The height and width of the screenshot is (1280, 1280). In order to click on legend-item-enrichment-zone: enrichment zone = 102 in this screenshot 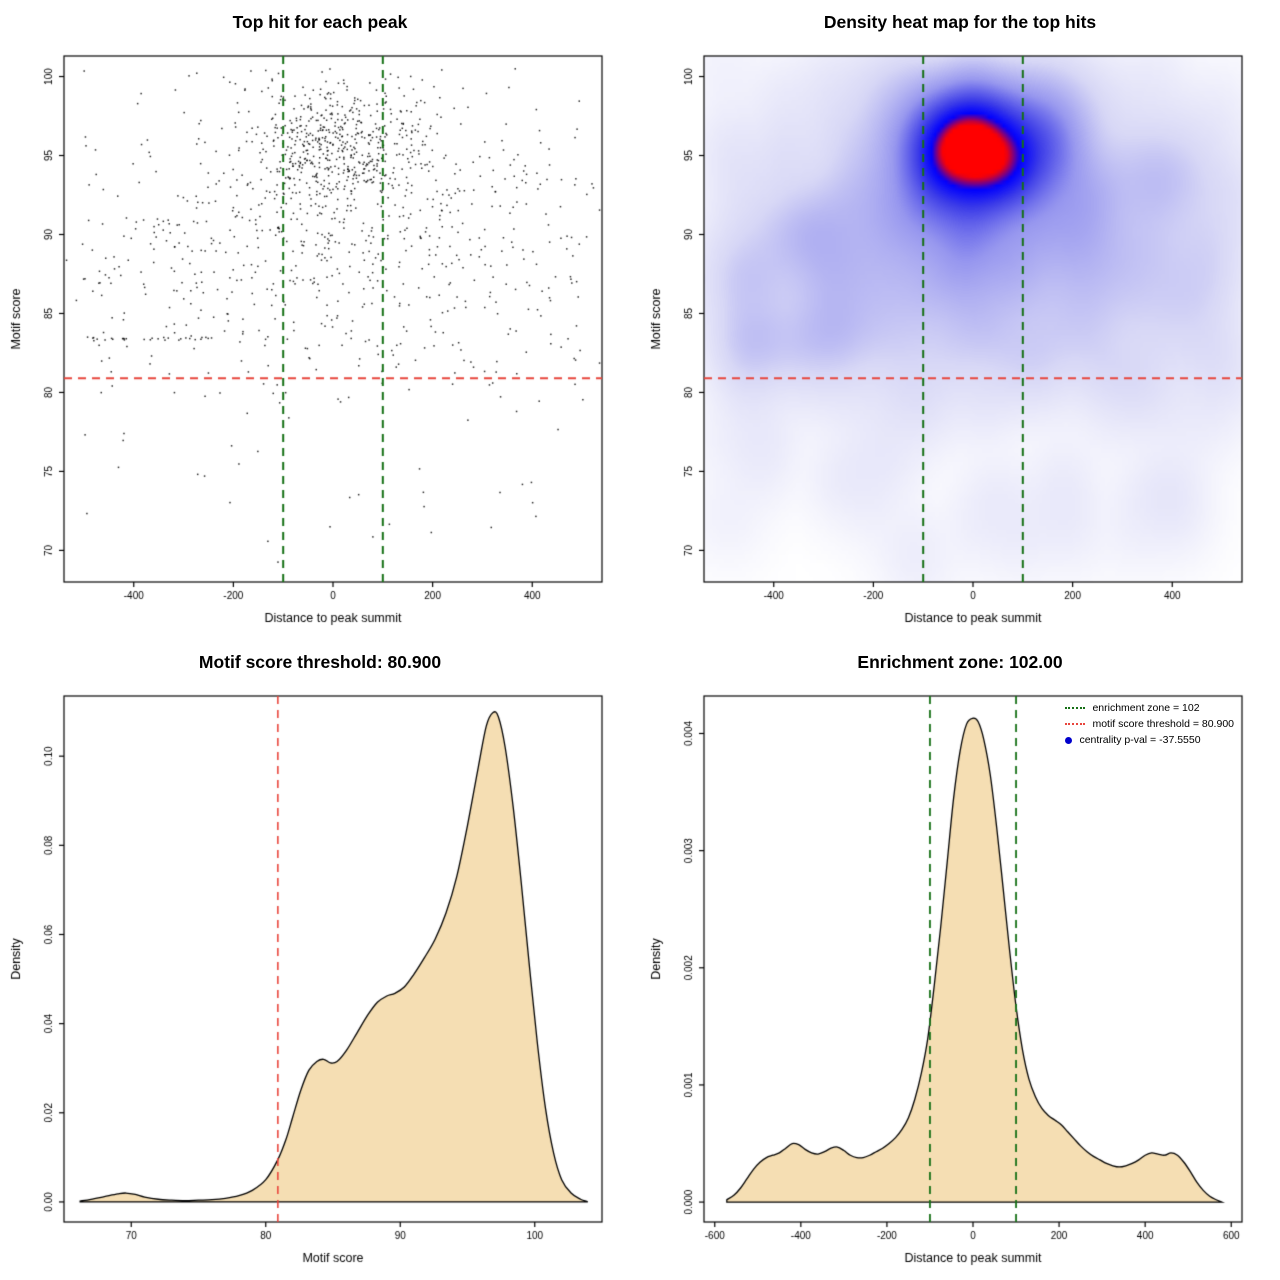, I will do `click(1149, 708)`.